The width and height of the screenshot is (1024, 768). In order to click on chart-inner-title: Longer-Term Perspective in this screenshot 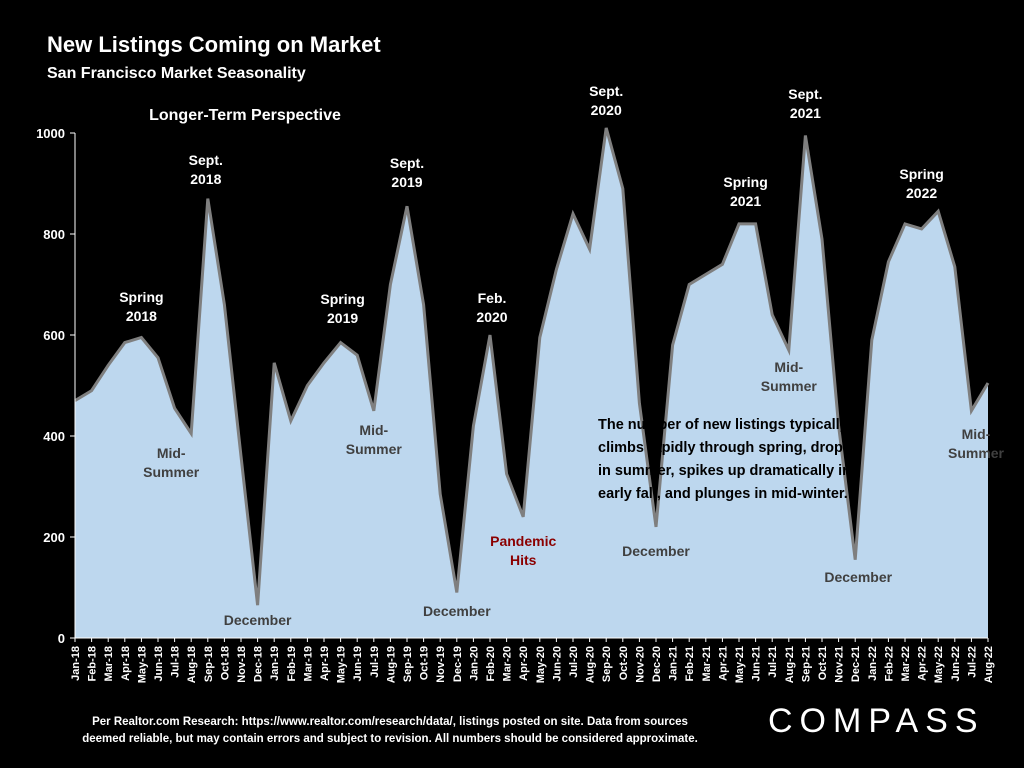, I will do `click(245, 115)`.